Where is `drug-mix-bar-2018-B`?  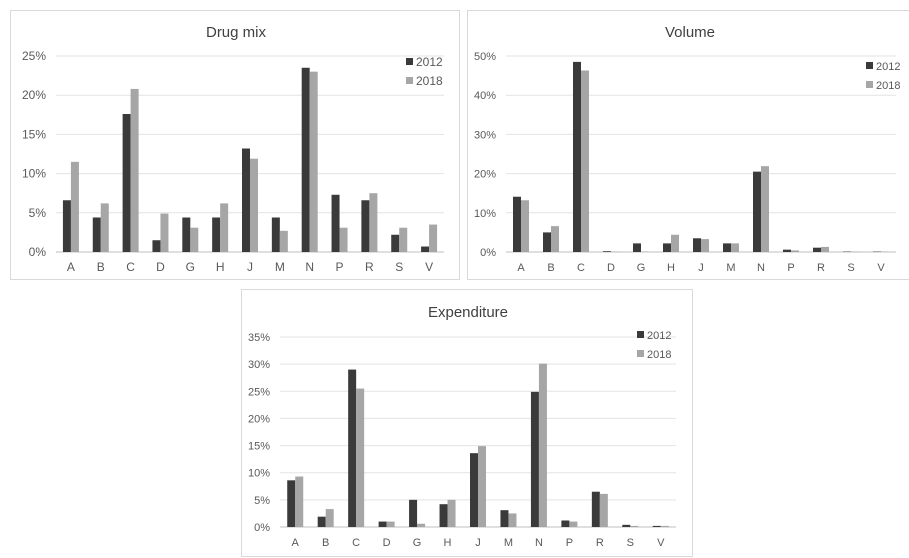 drug-mix-bar-2018-B is located at coordinates (105, 227).